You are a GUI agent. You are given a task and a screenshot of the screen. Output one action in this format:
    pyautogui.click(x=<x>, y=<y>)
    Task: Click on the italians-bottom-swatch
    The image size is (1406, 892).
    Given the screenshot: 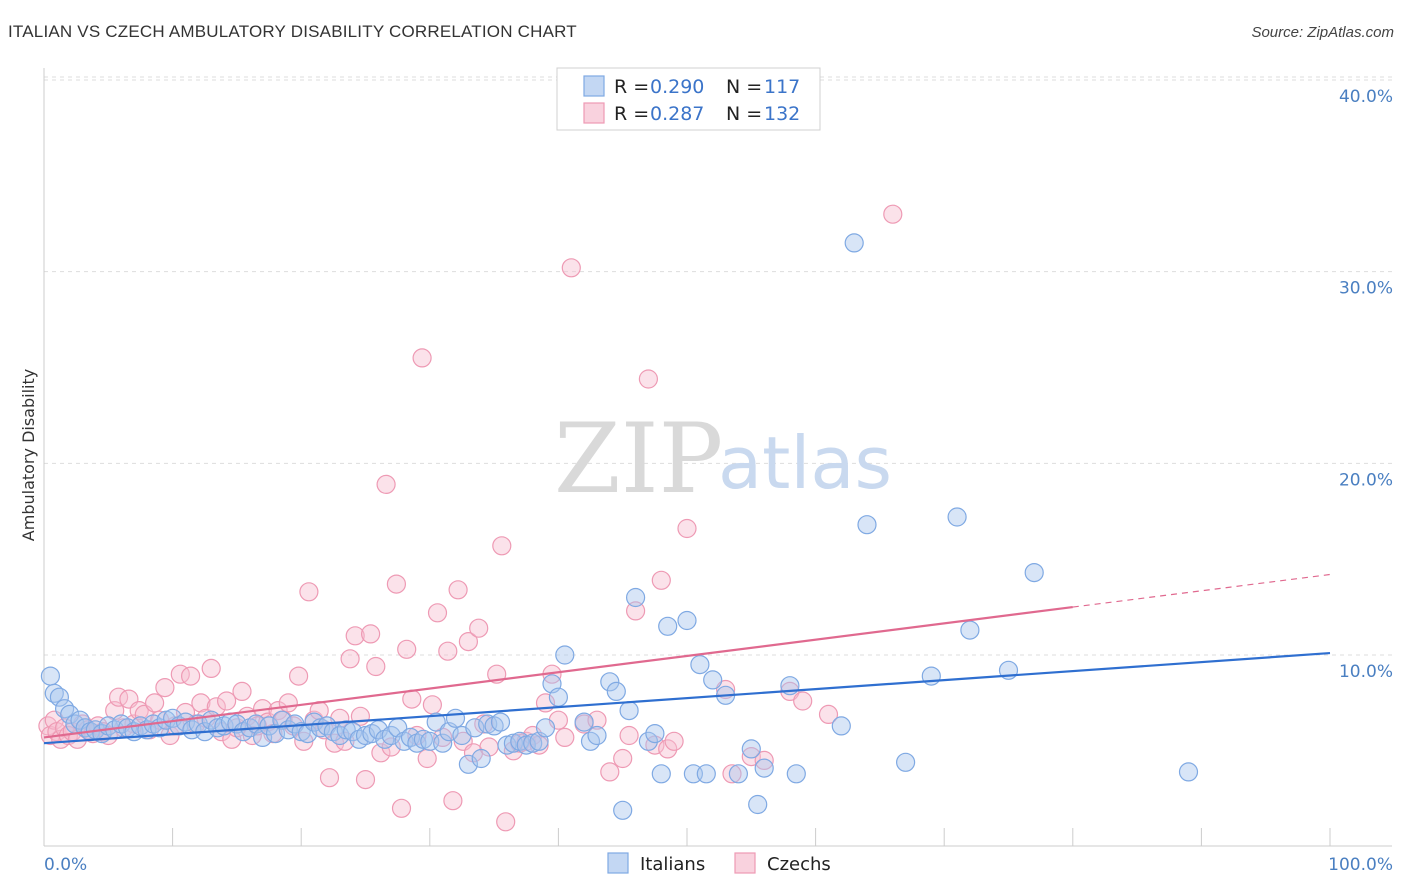 What is the action you would take?
    pyautogui.click(x=618, y=863)
    